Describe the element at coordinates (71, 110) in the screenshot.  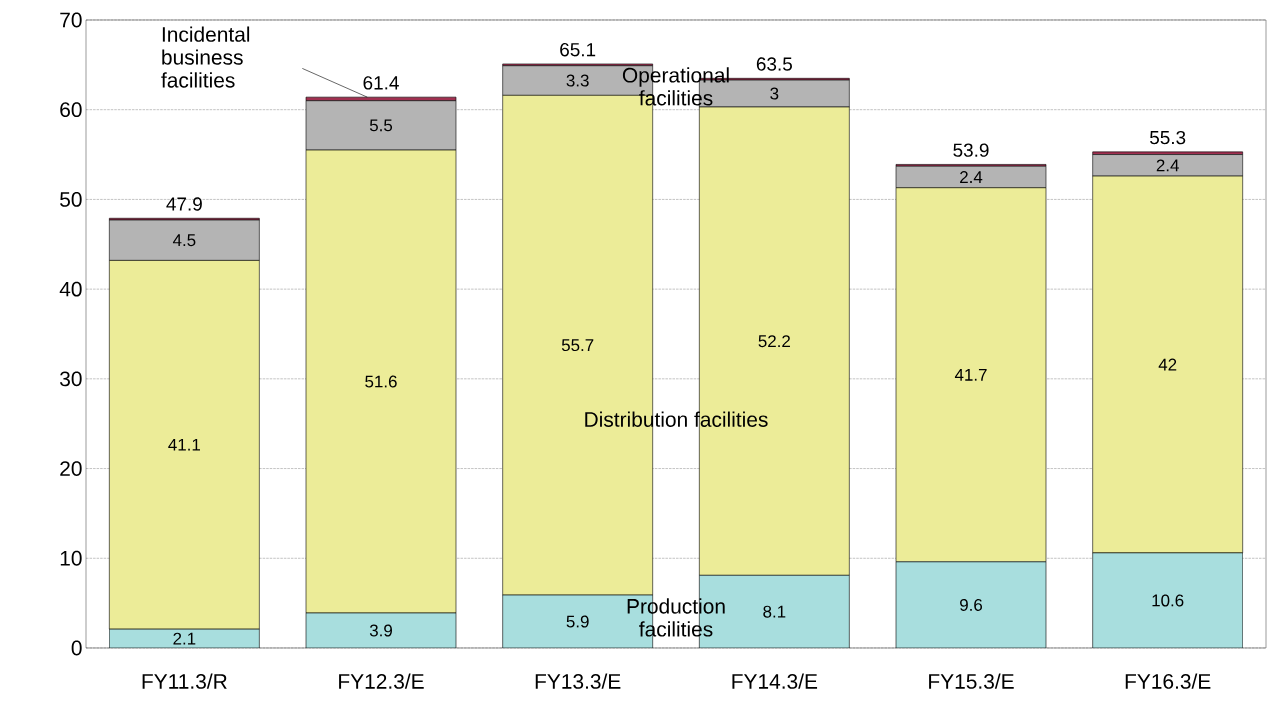
I see `y-tick-label: 60` at that location.